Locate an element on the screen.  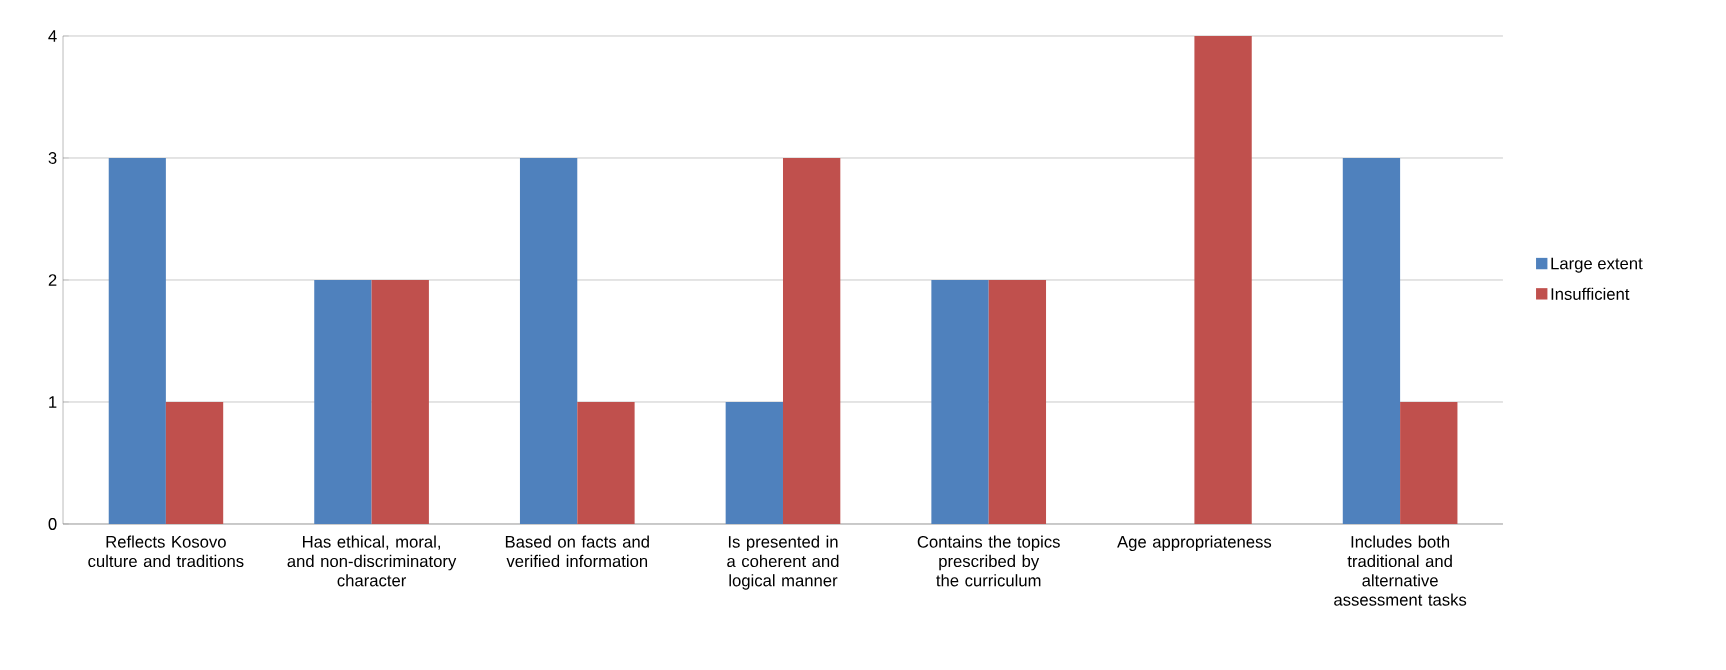
legend-label: Insufficient is located at coordinates (1590, 293).